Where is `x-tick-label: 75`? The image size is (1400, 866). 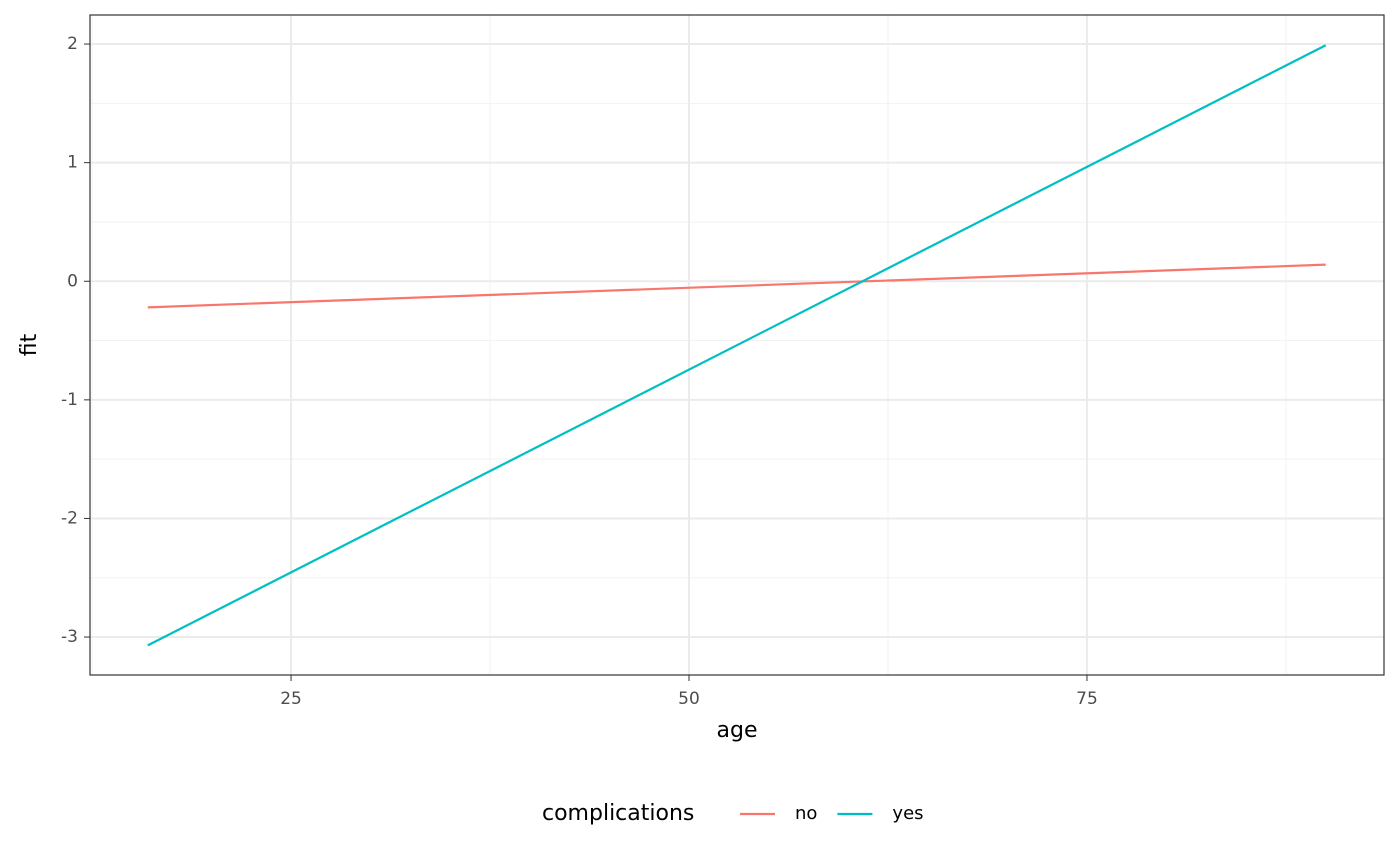
x-tick-label: 75 is located at coordinates (1087, 699).